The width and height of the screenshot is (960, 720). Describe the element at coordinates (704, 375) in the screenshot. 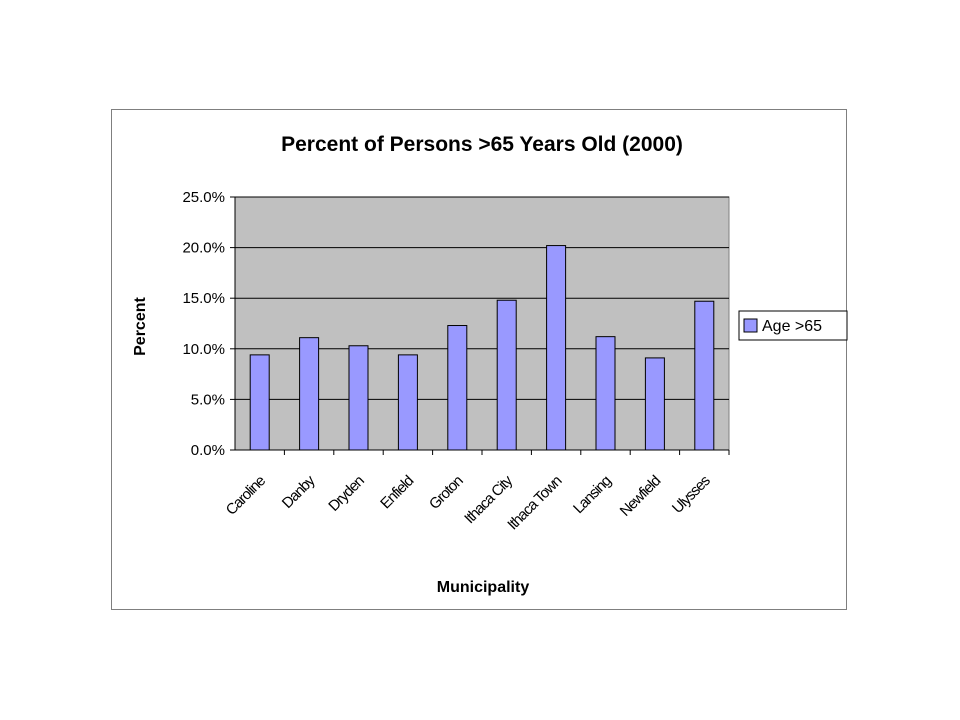

I see `bar-ulysses` at that location.